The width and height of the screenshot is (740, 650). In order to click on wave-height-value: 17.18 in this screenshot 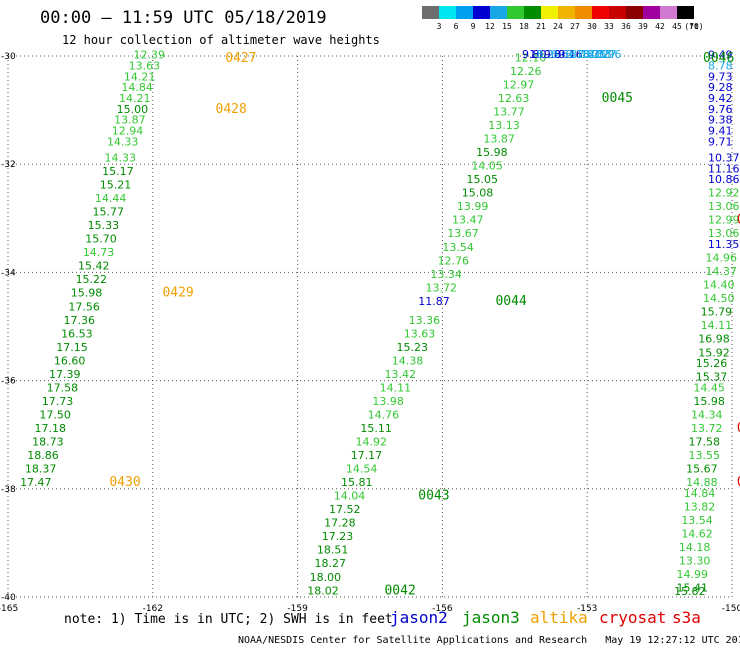, I will do `click(50, 428)`.